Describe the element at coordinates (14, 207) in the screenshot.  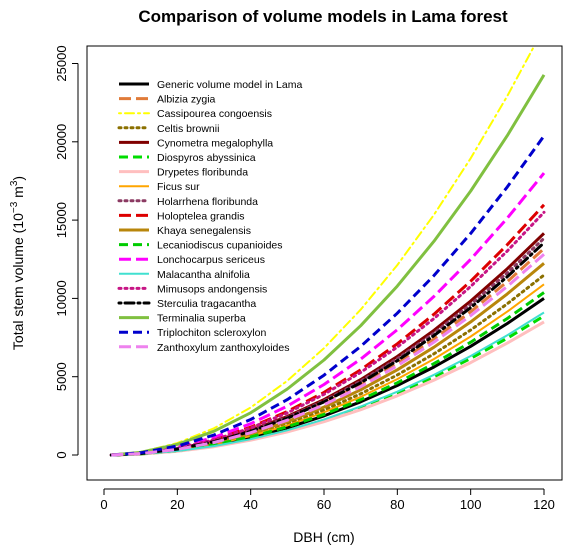
I see `y-axis-label-exponent: −3` at that location.